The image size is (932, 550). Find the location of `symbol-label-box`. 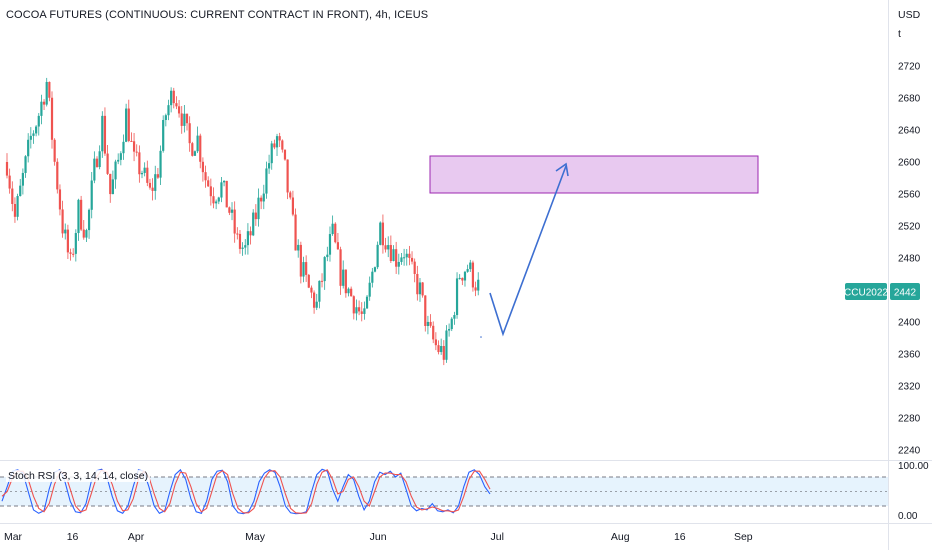

symbol-label-box is located at coordinates (866, 291).